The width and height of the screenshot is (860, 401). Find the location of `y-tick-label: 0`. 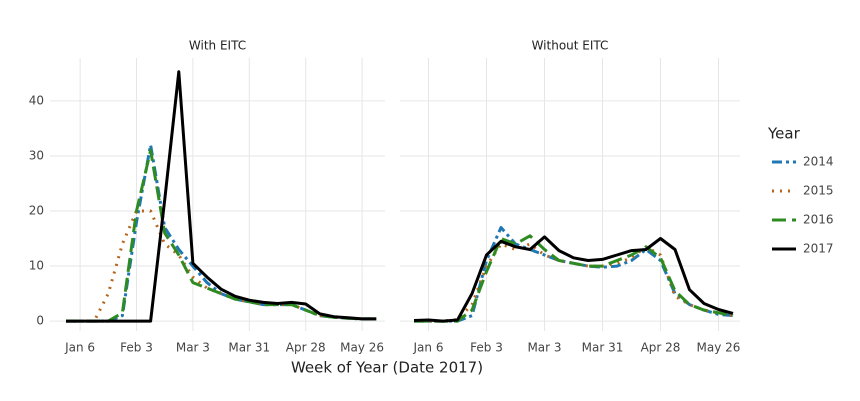

y-tick-label: 0 is located at coordinates (40, 321).